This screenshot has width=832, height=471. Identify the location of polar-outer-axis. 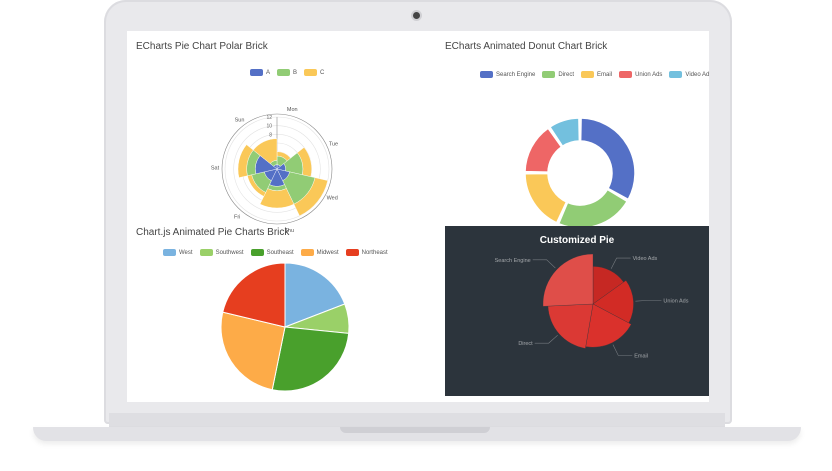
(277, 169).